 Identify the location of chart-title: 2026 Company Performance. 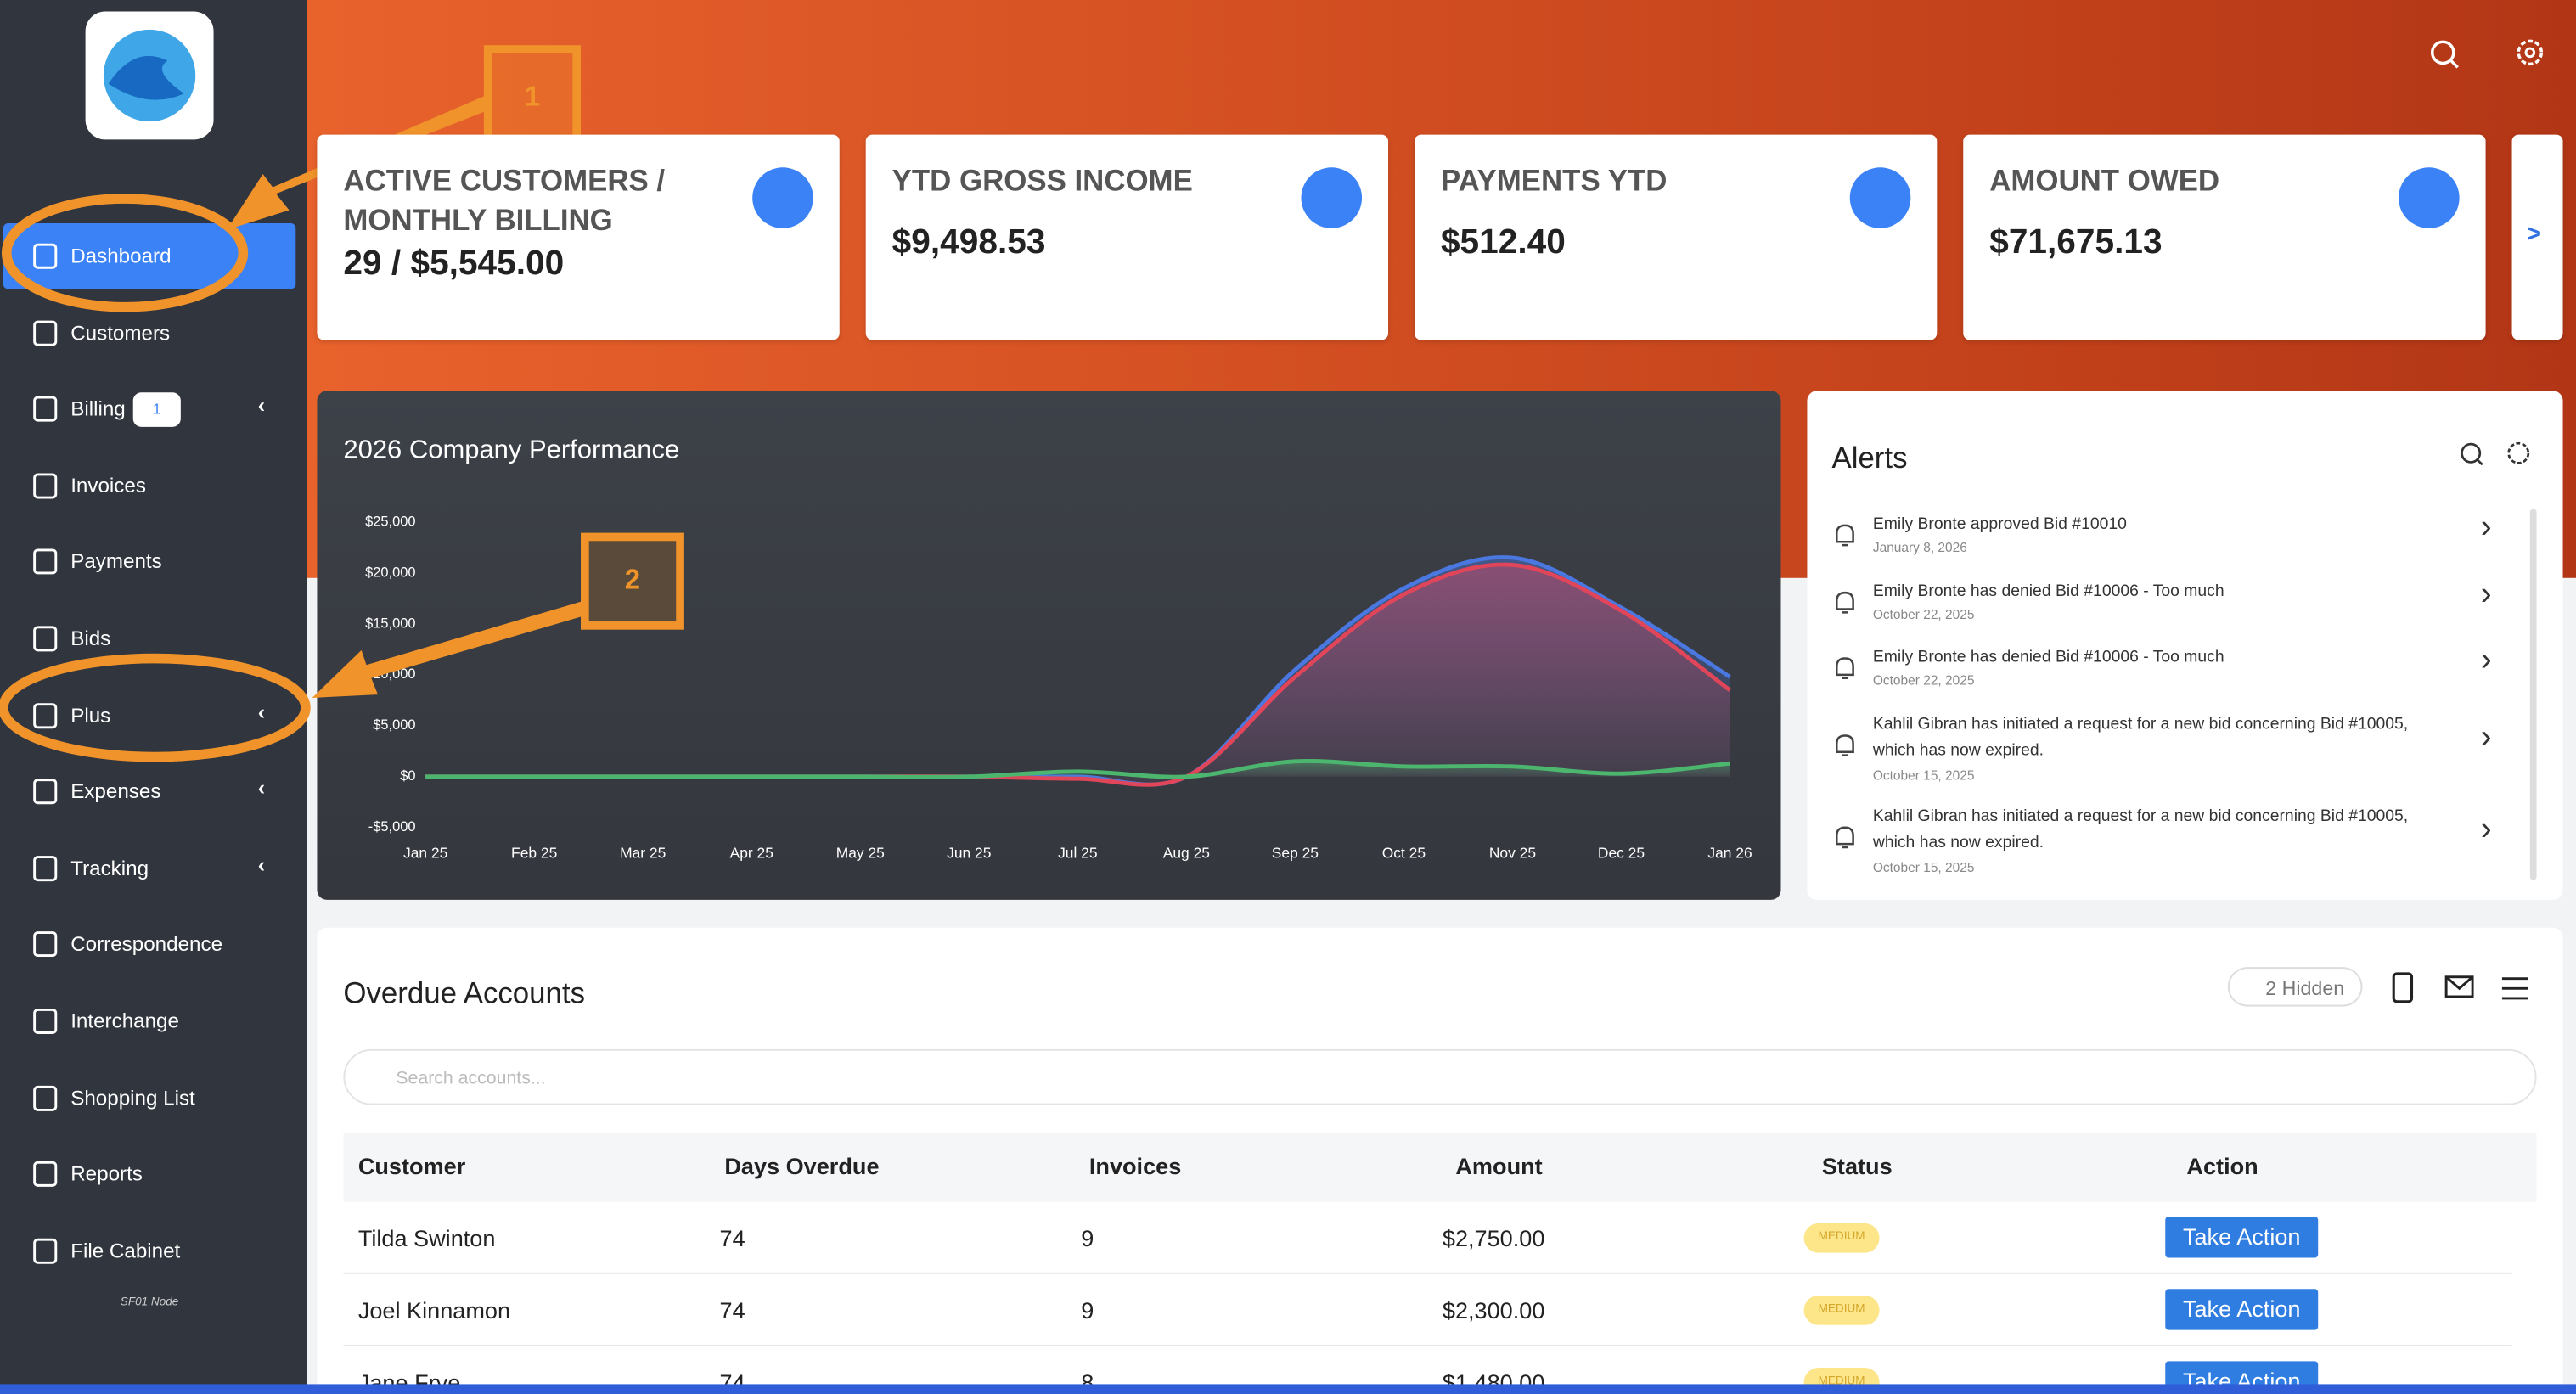
(511, 450).